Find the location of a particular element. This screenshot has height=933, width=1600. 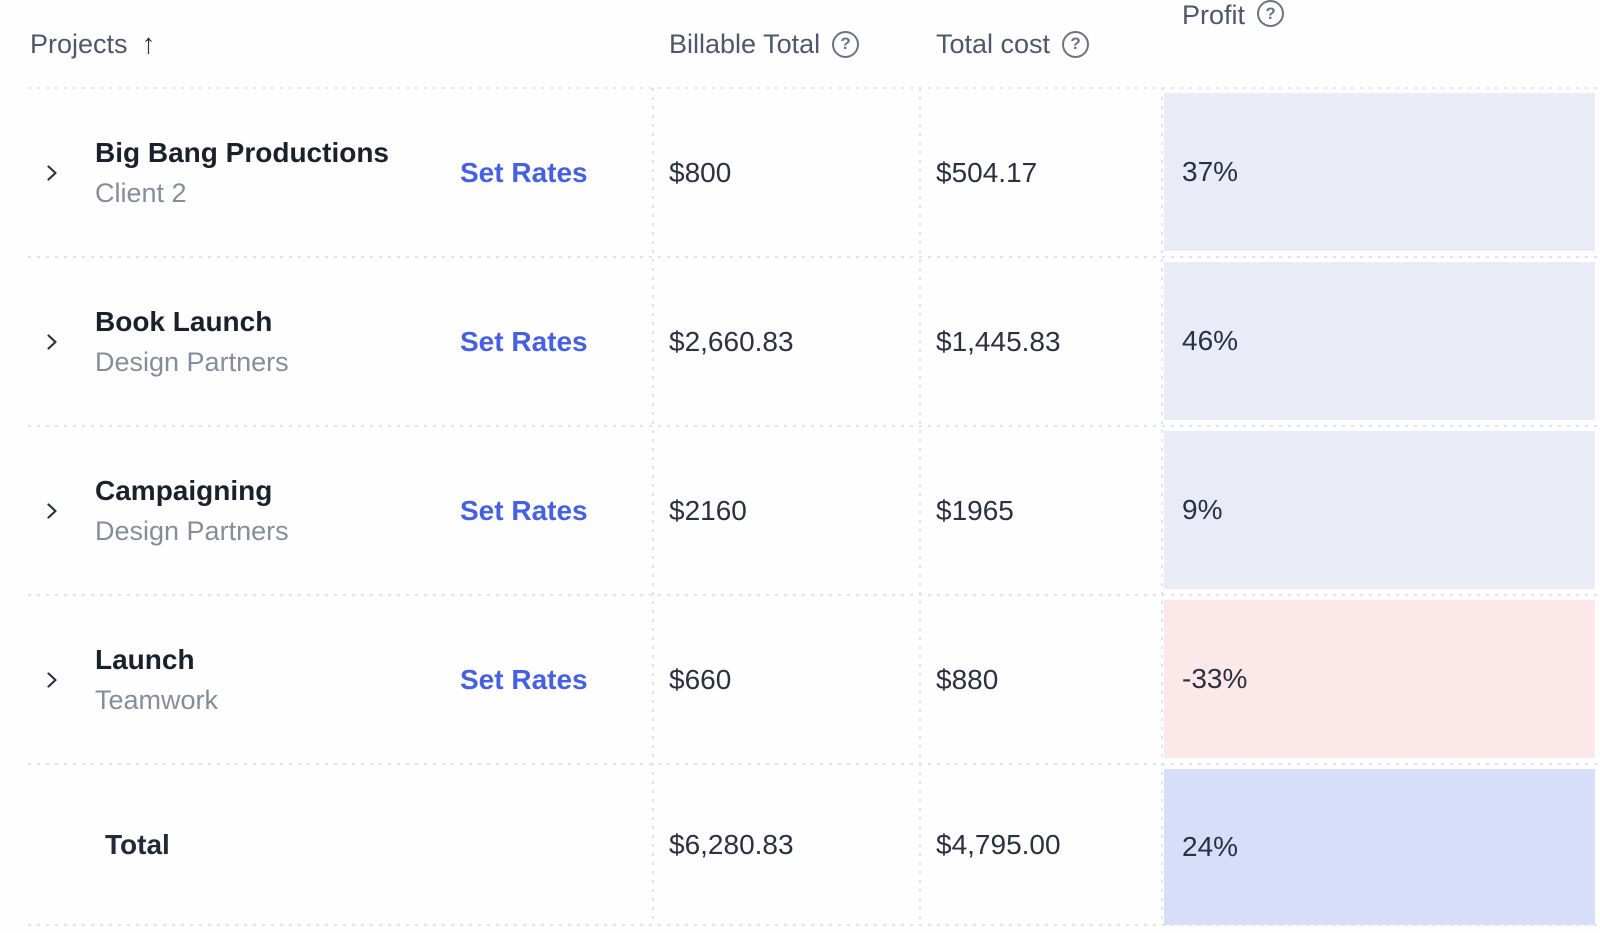

sort-ascending-icon: ↑ is located at coordinates (148, 43).